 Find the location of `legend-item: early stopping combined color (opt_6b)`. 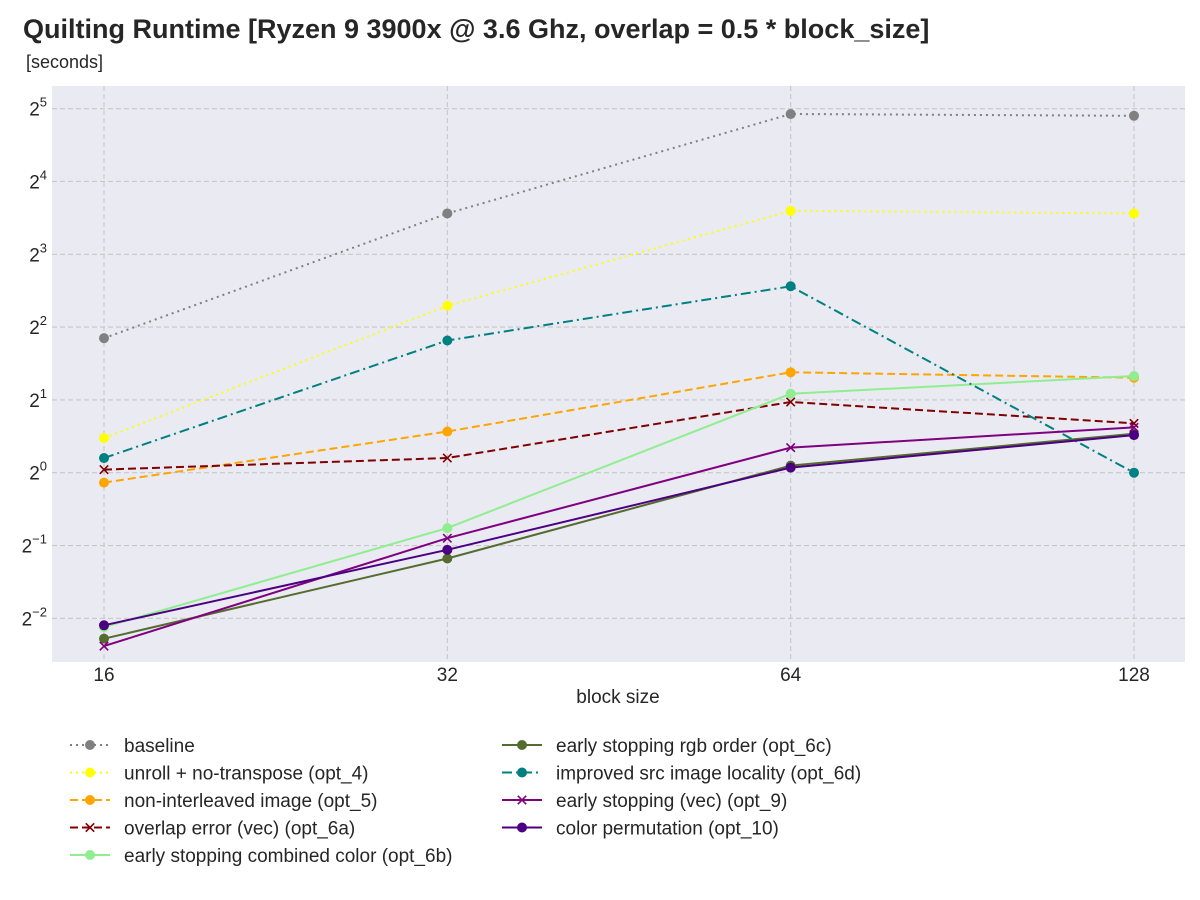

legend-item: early stopping combined color (opt_6b) is located at coordinates (261, 856).